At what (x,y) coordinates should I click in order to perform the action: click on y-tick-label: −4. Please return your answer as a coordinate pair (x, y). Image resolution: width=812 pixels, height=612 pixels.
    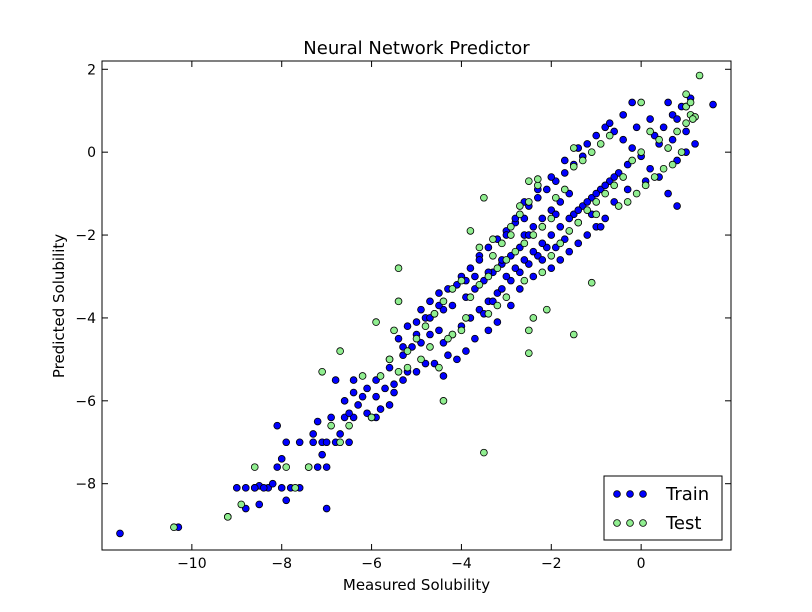
    Looking at the image, I should click on (85, 319).